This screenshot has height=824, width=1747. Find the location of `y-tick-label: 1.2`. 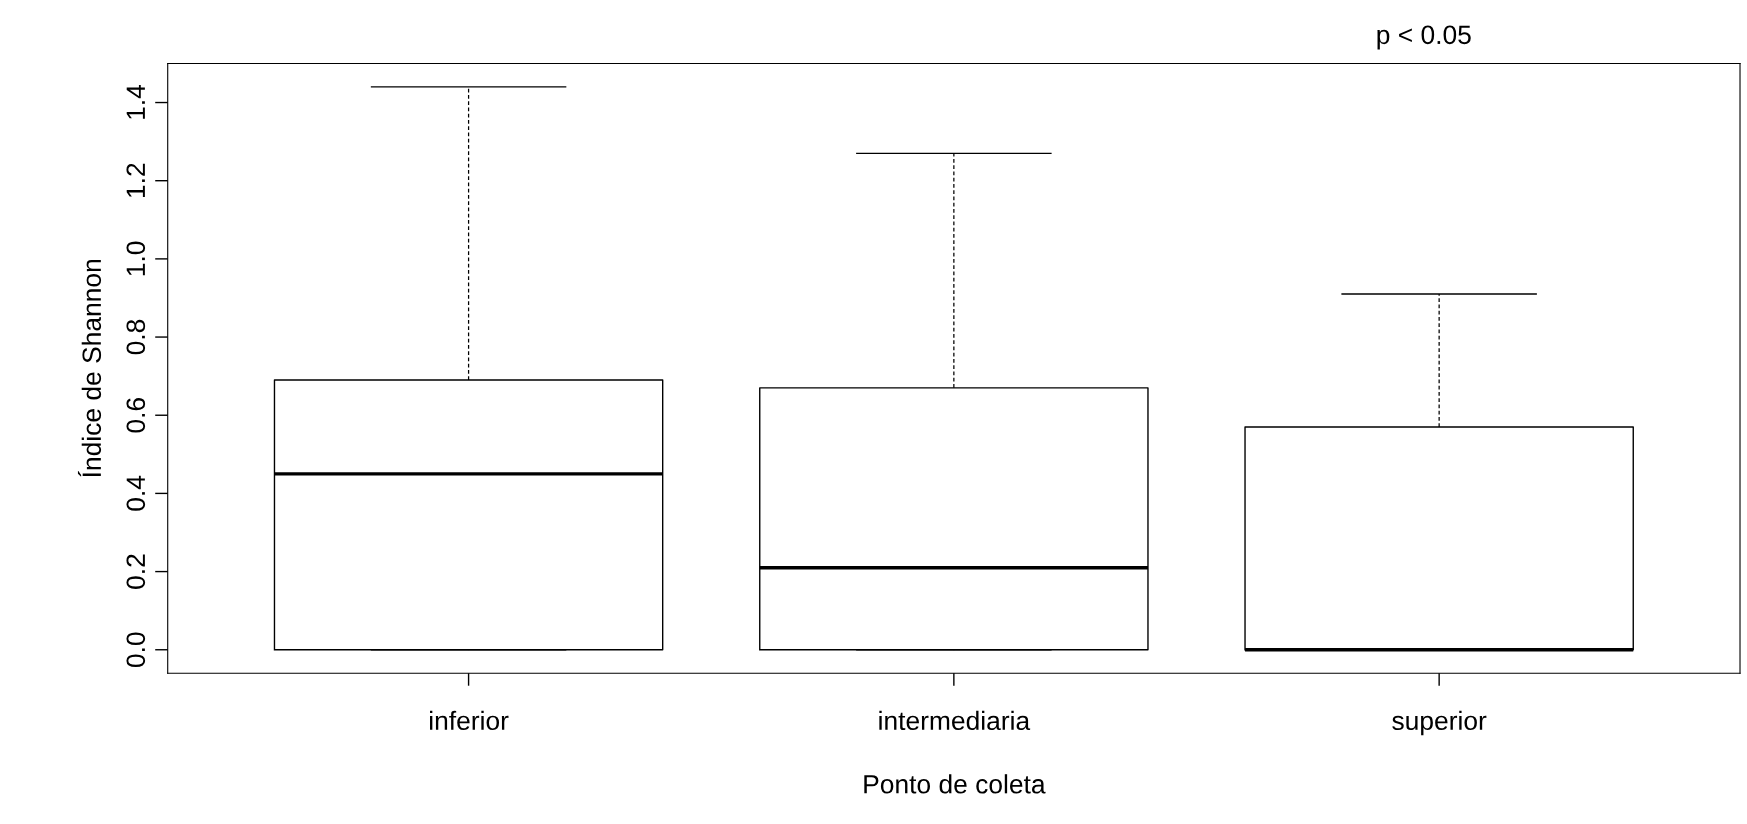

y-tick-label: 1.2 is located at coordinates (135, 180).